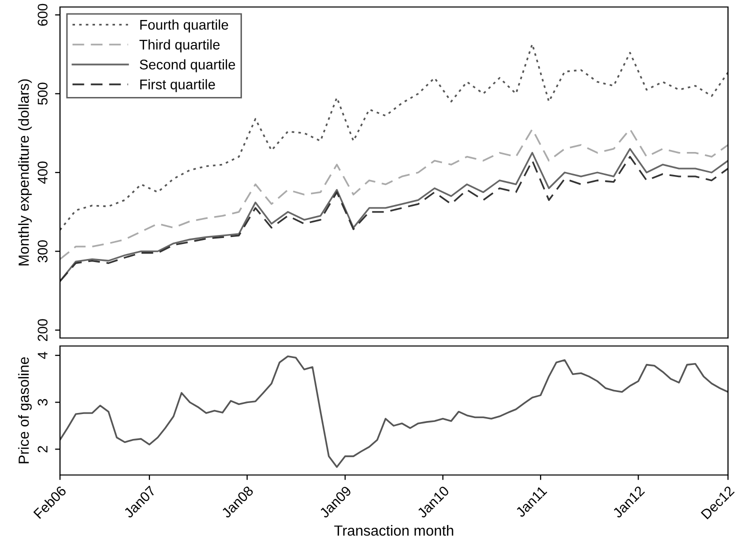 The width and height of the screenshot is (745, 541). I want to click on y-tick-label: 3, so click(43, 402).